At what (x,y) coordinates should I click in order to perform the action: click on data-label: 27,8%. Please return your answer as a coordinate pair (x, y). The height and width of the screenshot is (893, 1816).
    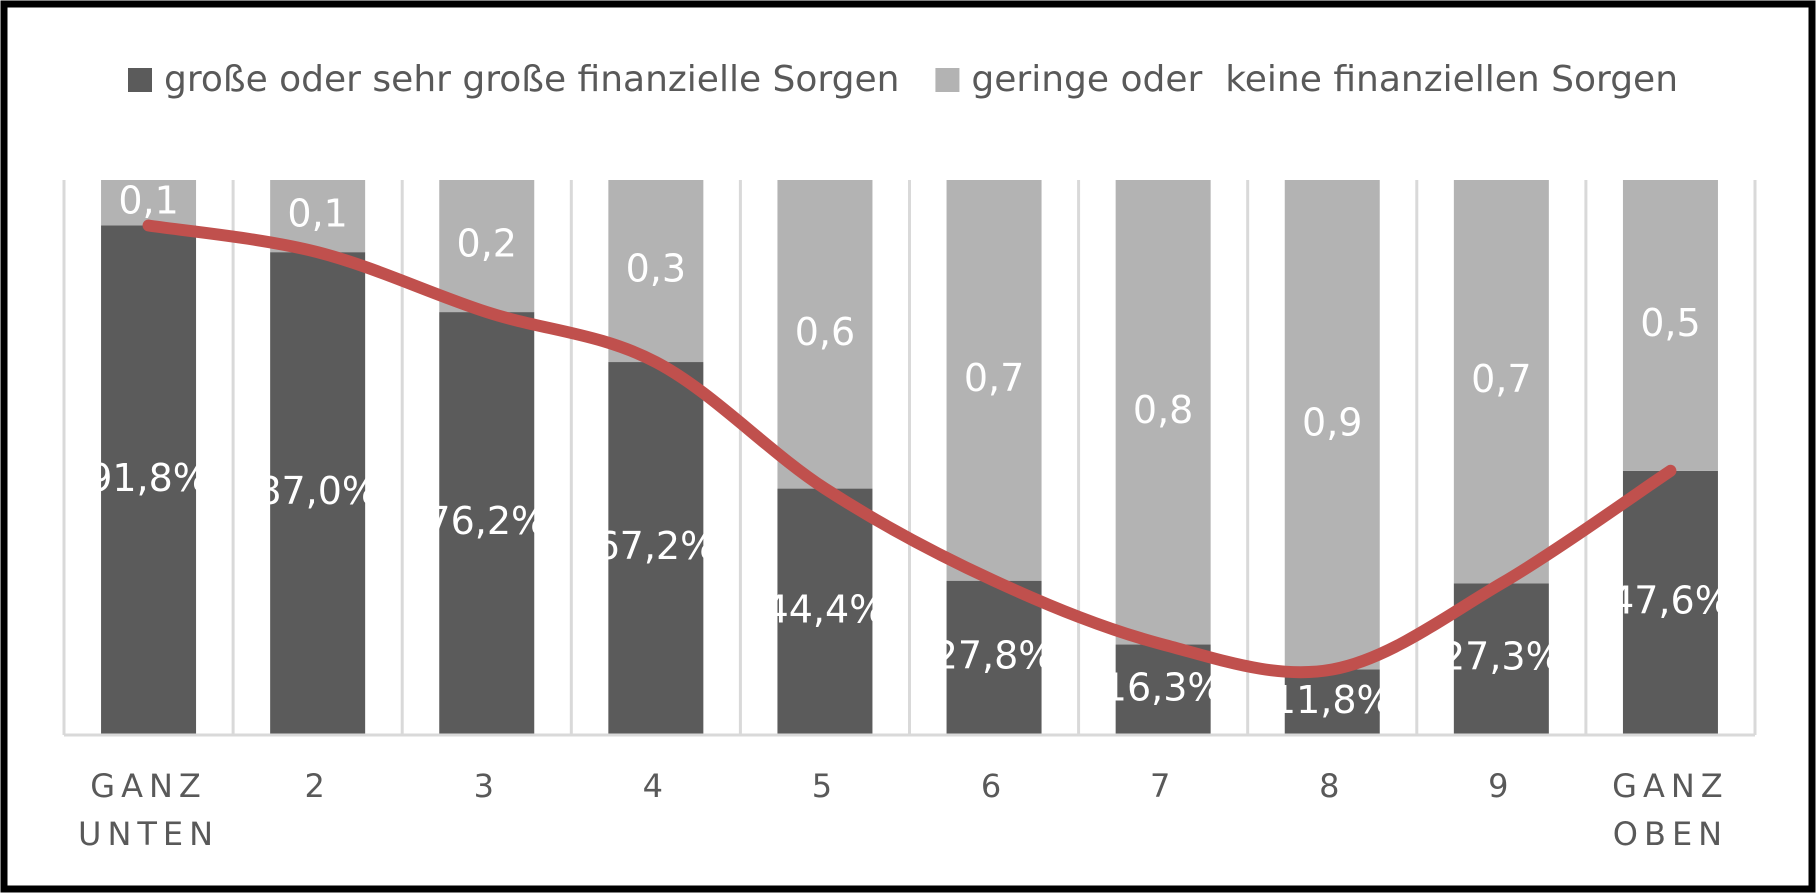
    Looking at the image, I should click on (994, 655).